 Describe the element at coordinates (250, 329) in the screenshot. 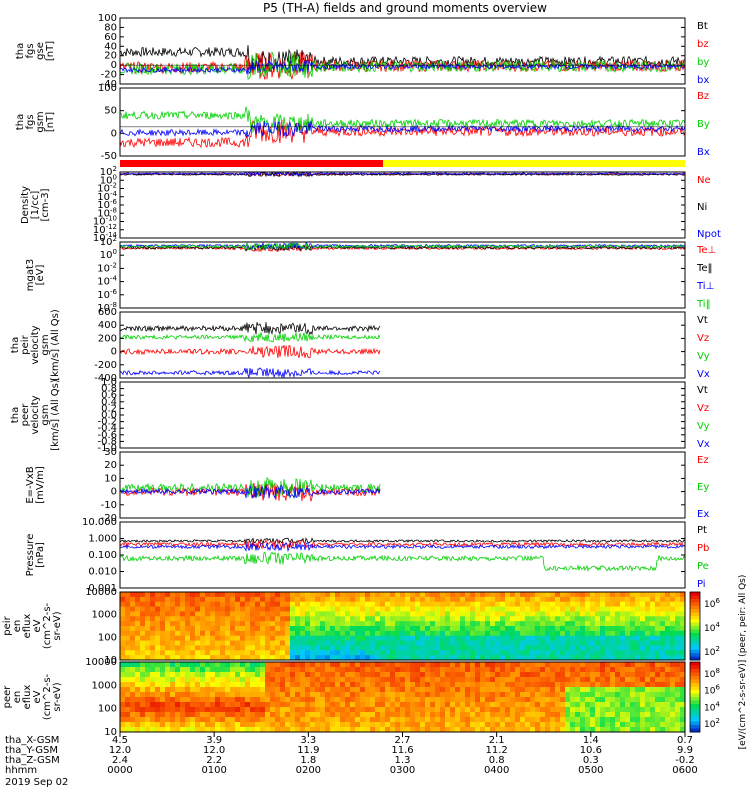

I see `series-line-Vt` at that location.